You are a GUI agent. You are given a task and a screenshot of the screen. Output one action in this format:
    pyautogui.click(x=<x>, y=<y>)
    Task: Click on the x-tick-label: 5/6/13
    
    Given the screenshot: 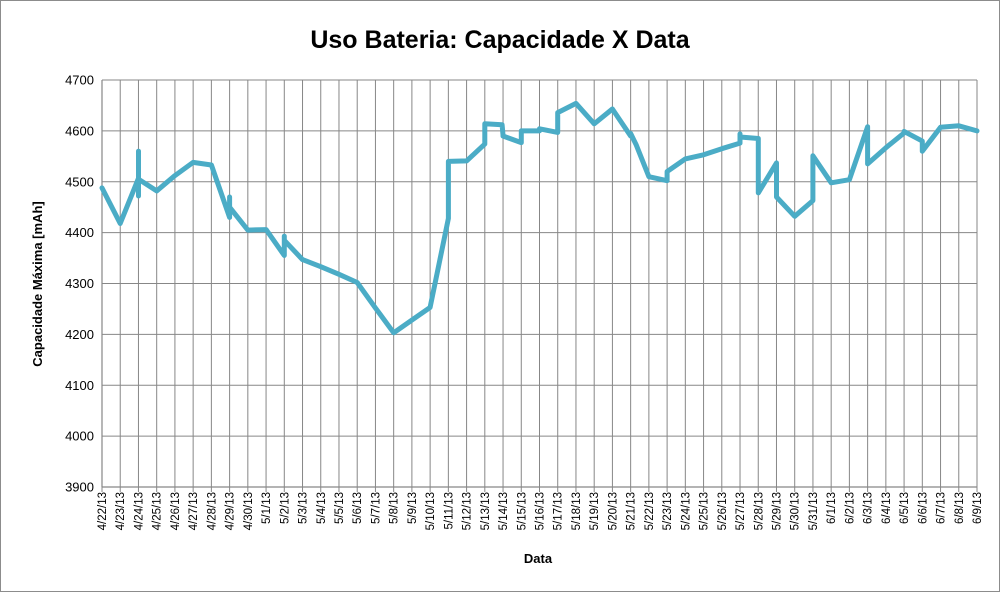 What is the action you would take?
    pyautogui.click(x=358, y=508)
    